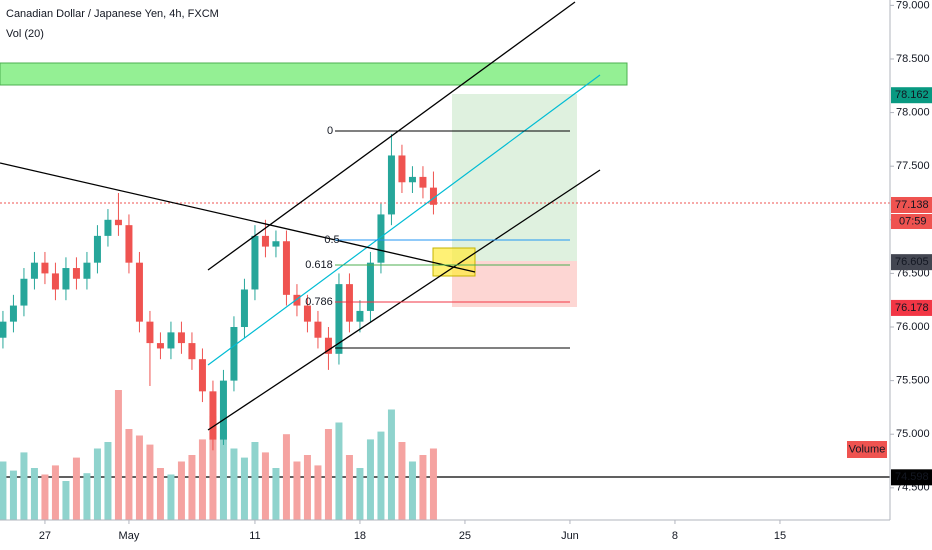  I want to click on x-tick-label: 15, so click(780, 536).